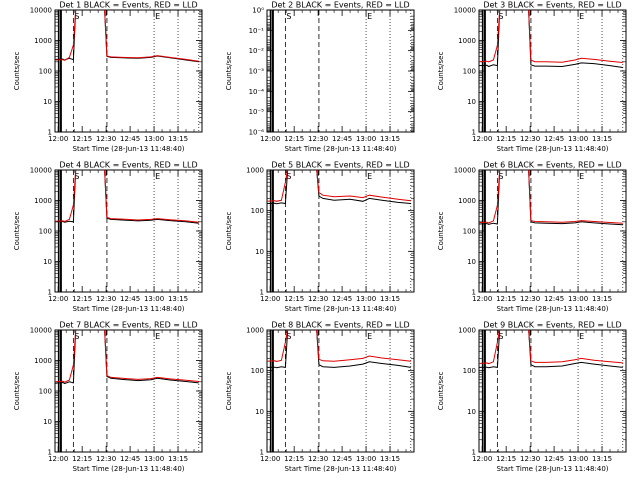 The image size is (640, 480). Describe the element at coordinates (552, 165) in the screenshot. I see `panel-title: Det 6 BLACK = Events, RED = LLD` at that location.